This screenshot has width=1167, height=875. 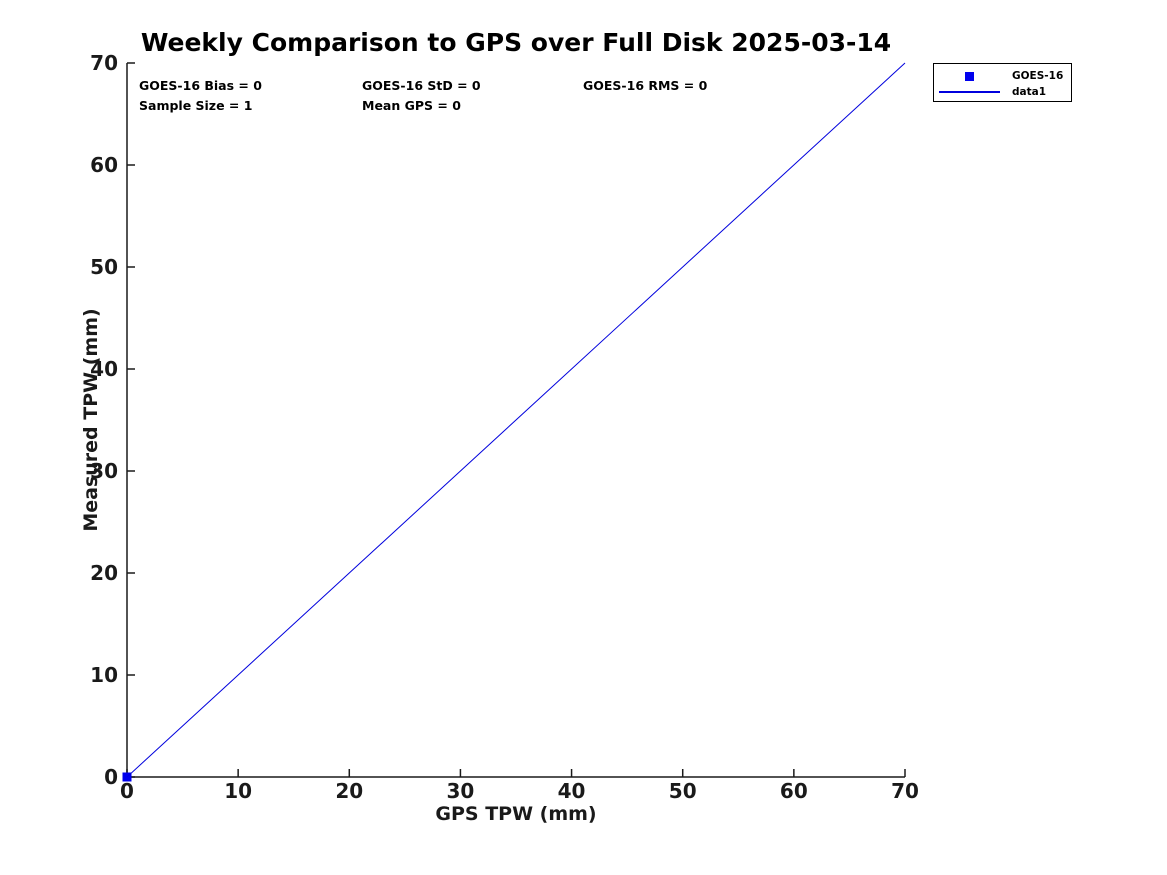 What do you see at coordinates (104, 573) in the screenshot?
I see `y-tick-label: 20` at bounding box center [104, 573].